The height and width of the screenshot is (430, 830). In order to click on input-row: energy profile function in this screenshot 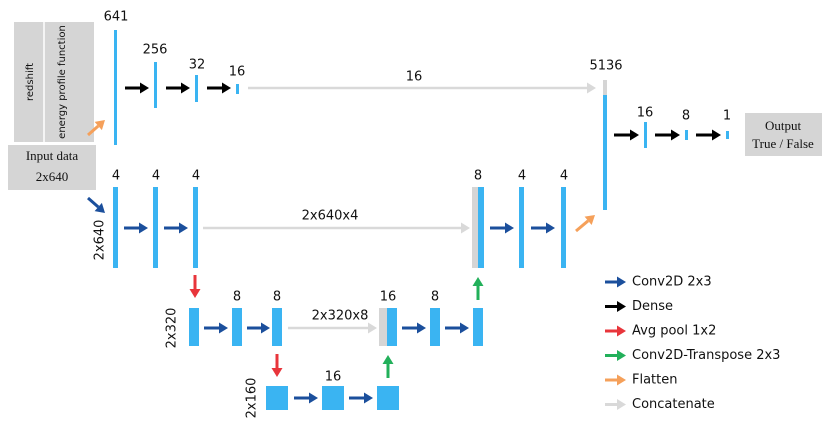, I will do `click(62, 82)`.